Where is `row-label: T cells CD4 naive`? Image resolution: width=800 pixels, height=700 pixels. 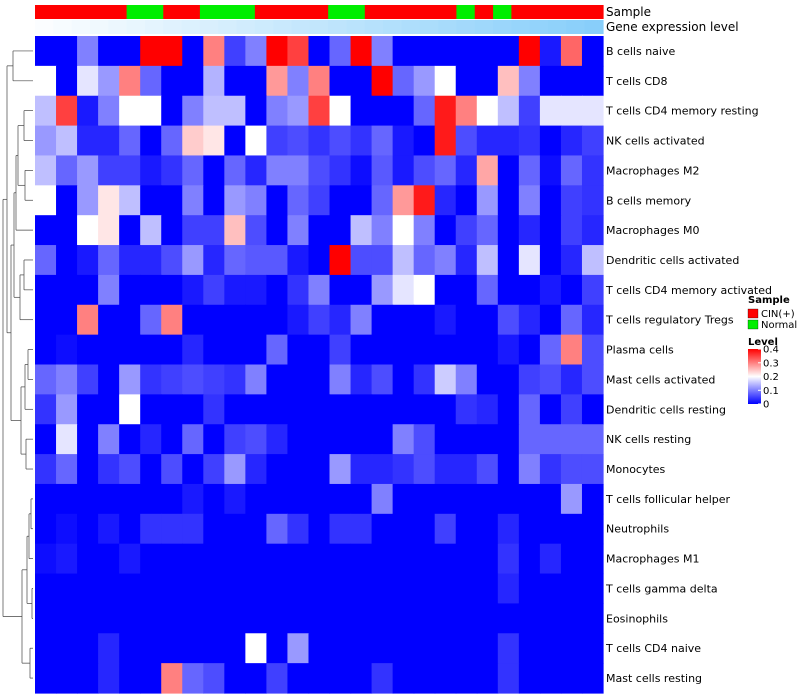 row-label: T cells CD4 naive is located at coordinates (653, 648).